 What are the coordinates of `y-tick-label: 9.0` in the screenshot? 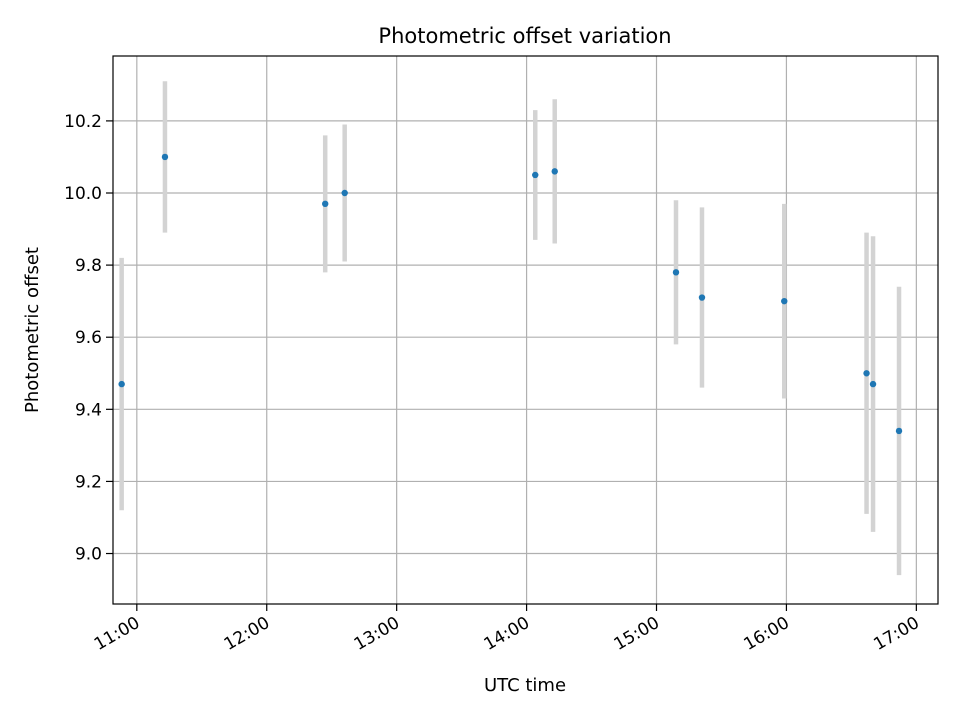 It's located at (88, 555).